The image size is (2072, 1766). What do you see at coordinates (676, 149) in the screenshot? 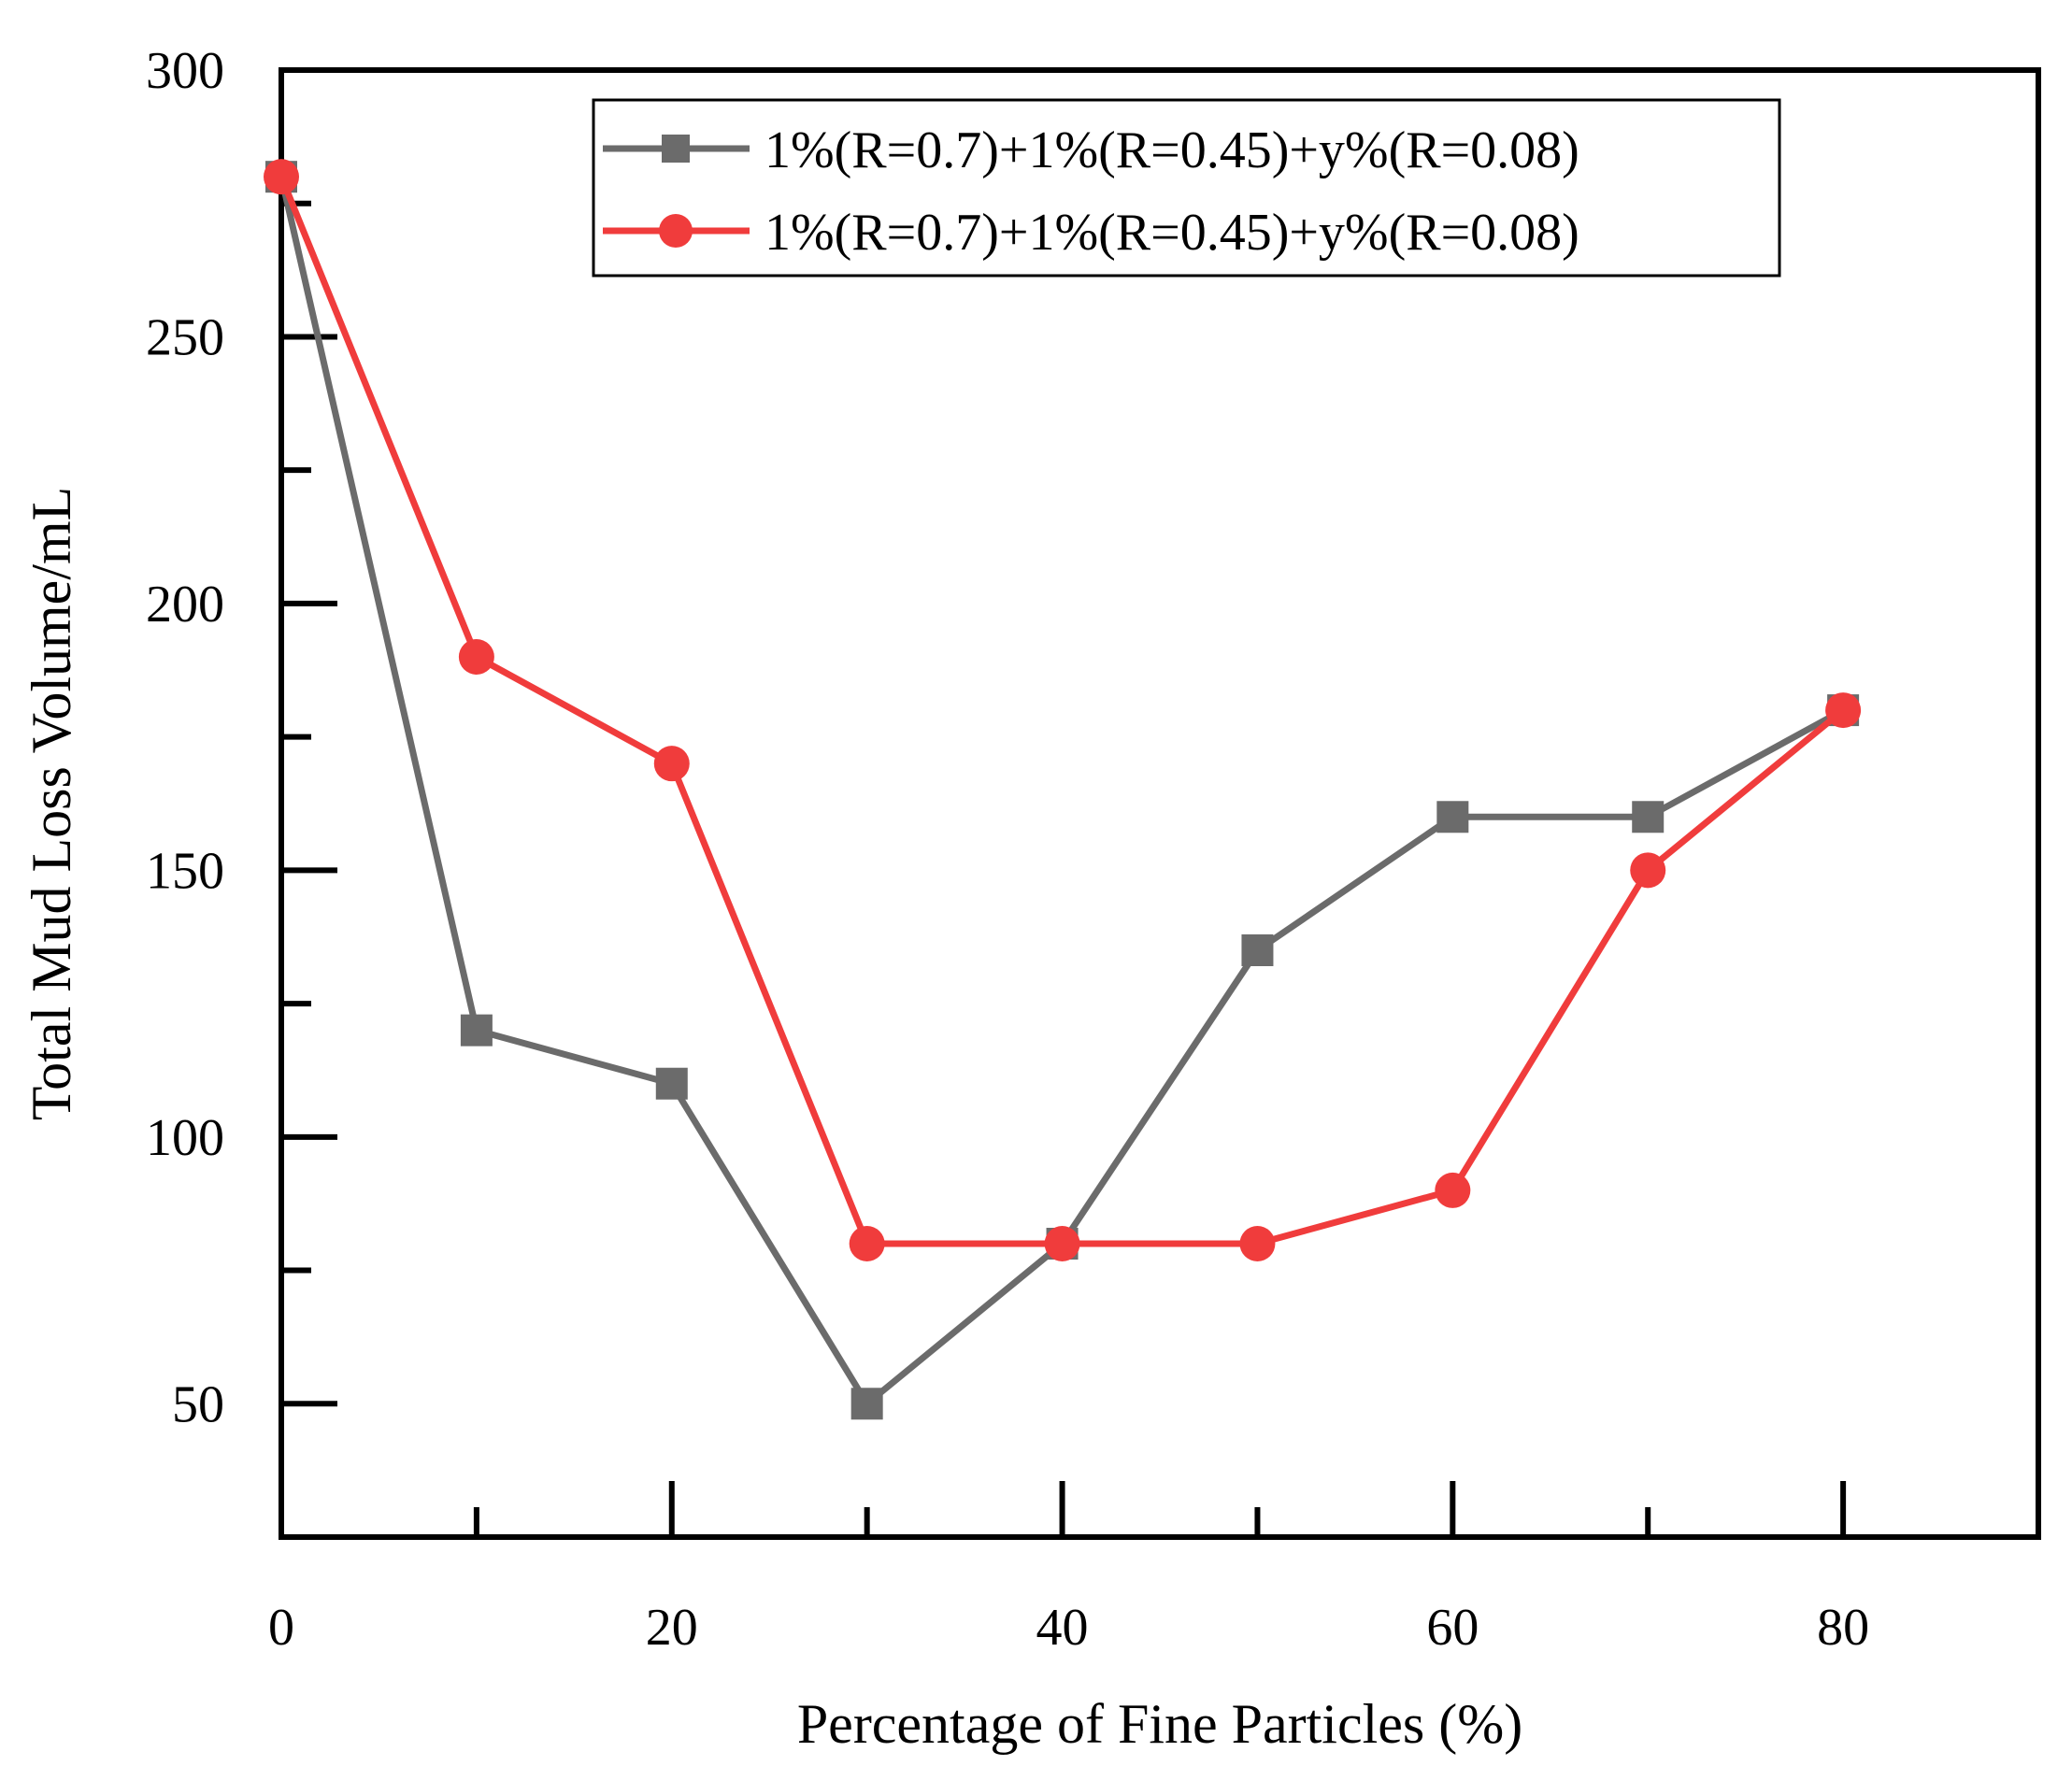
I see `legend-marker-square` at bounding box center [676, 149].